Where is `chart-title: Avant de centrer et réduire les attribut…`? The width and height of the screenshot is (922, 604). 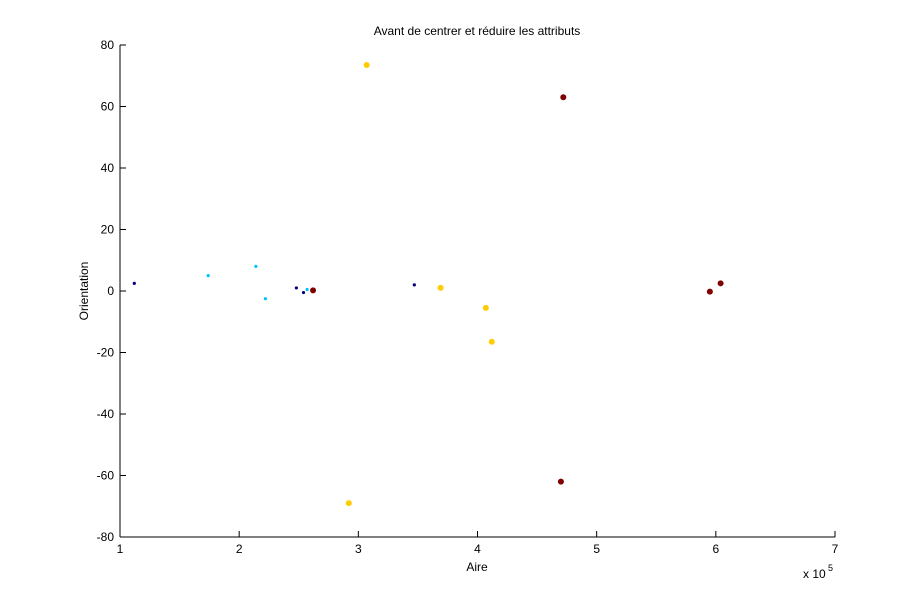 chart-title: Avant de centrer et réduire les attribut… is located at coordinates (477, 31).